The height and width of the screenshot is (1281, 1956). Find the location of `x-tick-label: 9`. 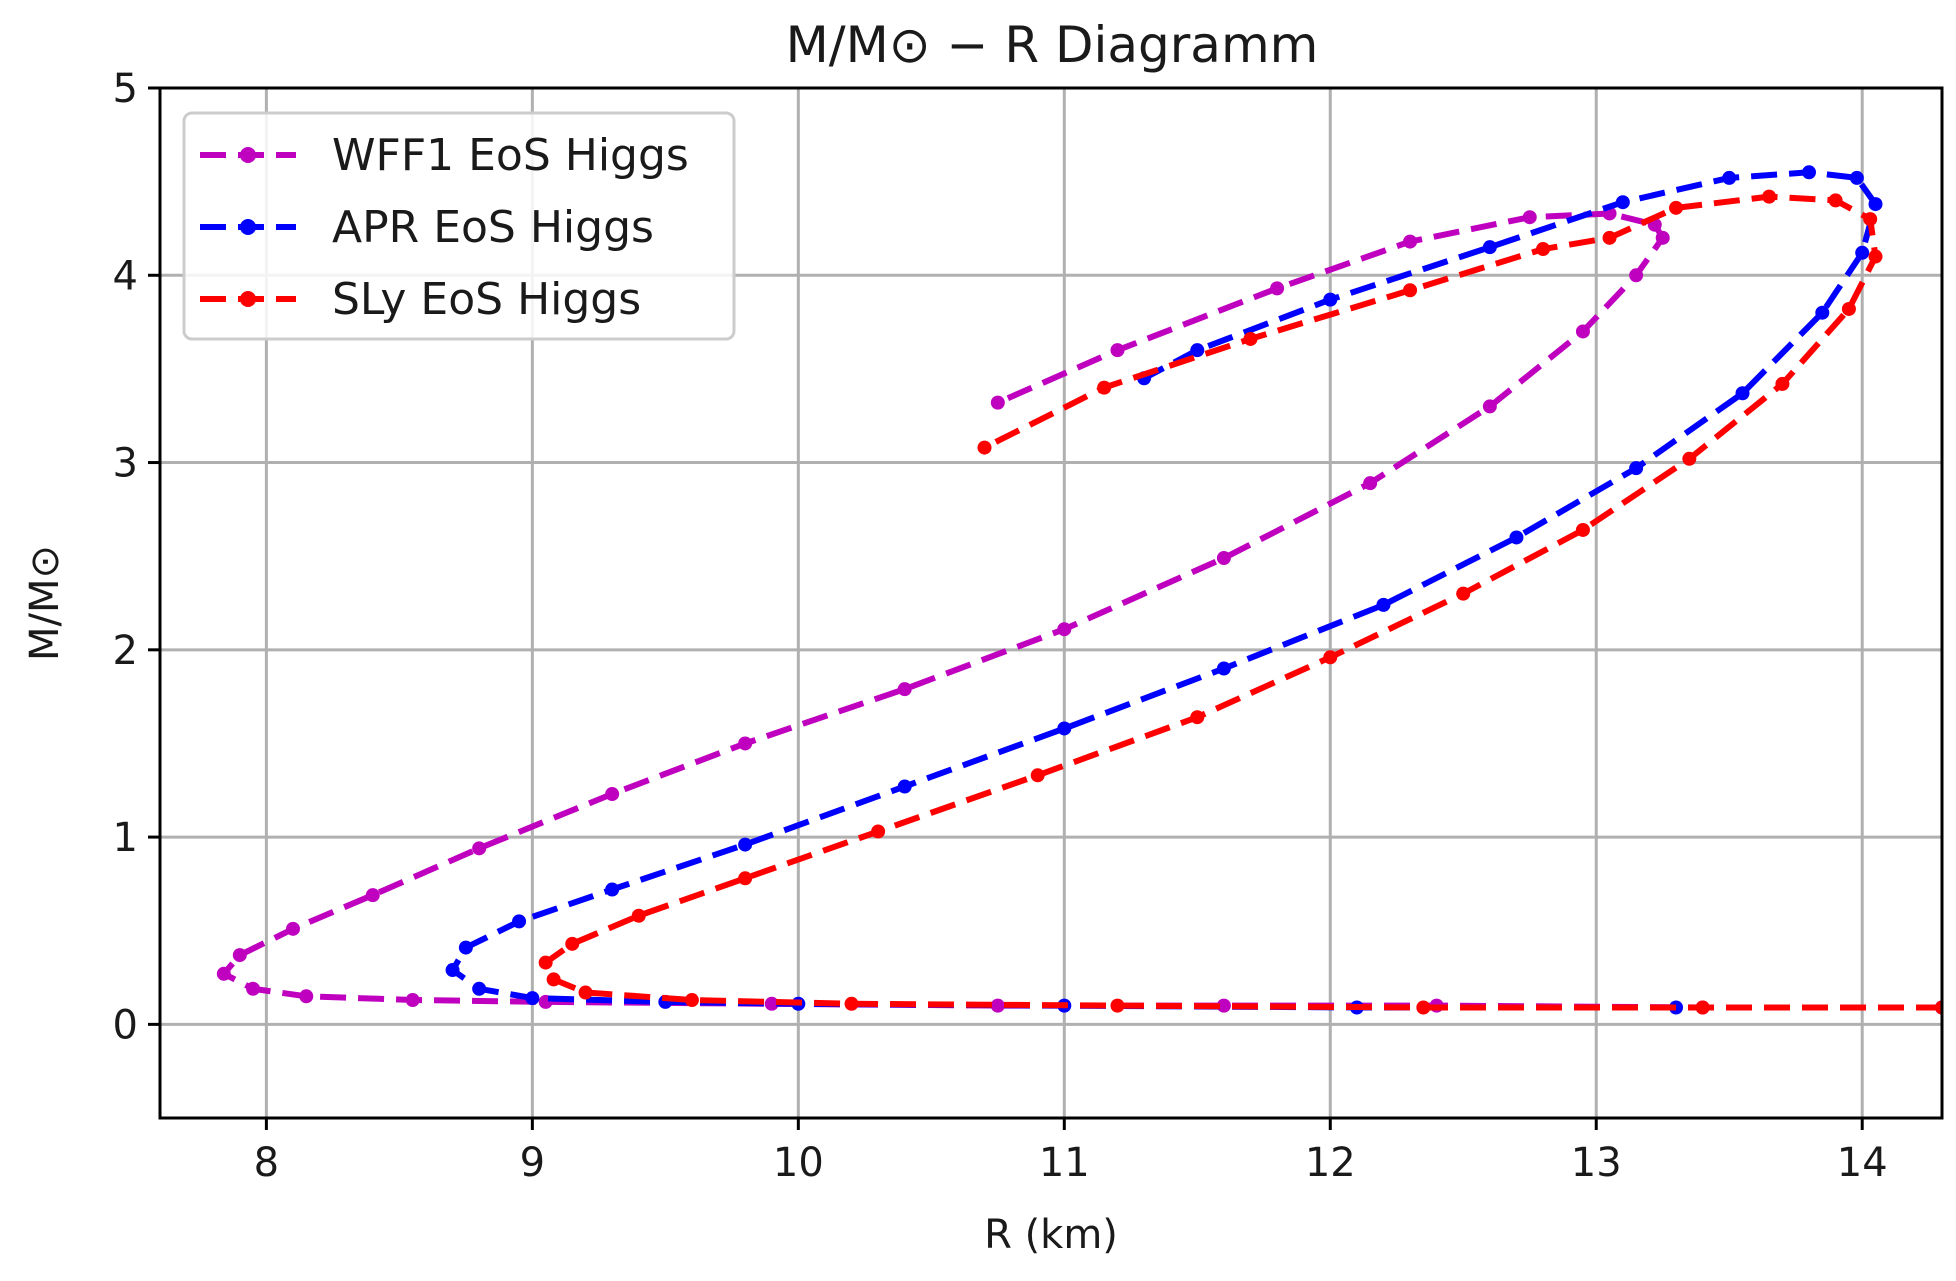

x-tick-label: 9 is located at coordinates (532, 1163).